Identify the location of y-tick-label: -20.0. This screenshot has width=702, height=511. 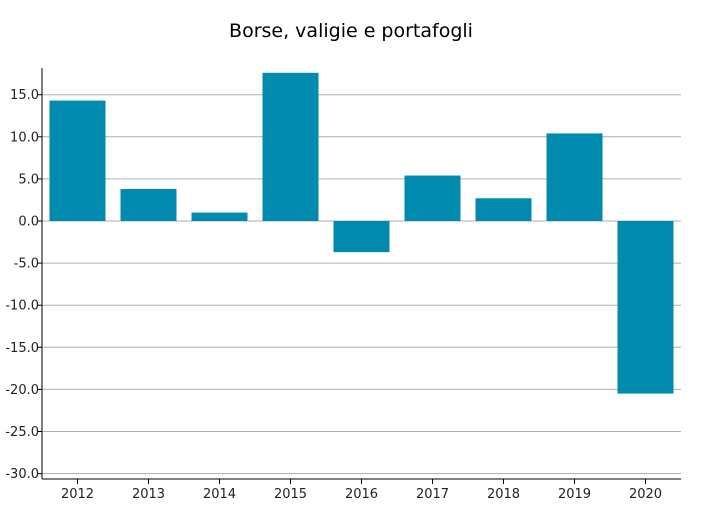
(22, 390).